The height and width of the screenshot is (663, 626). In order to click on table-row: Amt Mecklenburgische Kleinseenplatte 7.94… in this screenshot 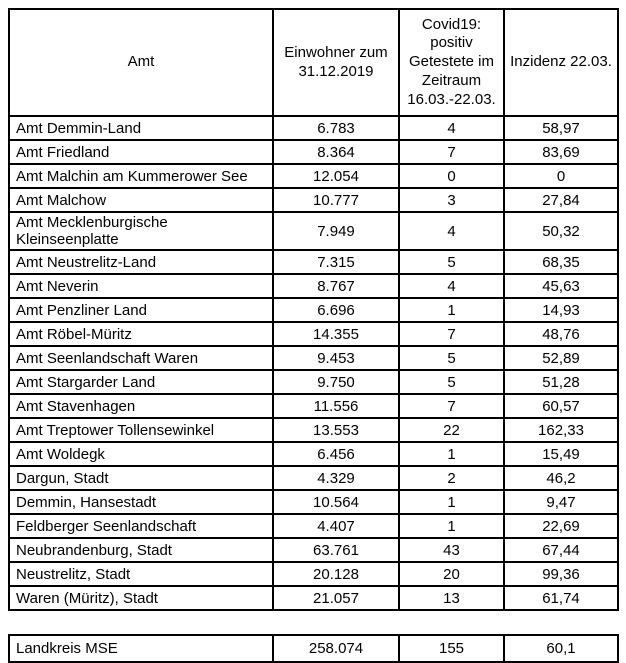, I will do `click(313, 231)`.